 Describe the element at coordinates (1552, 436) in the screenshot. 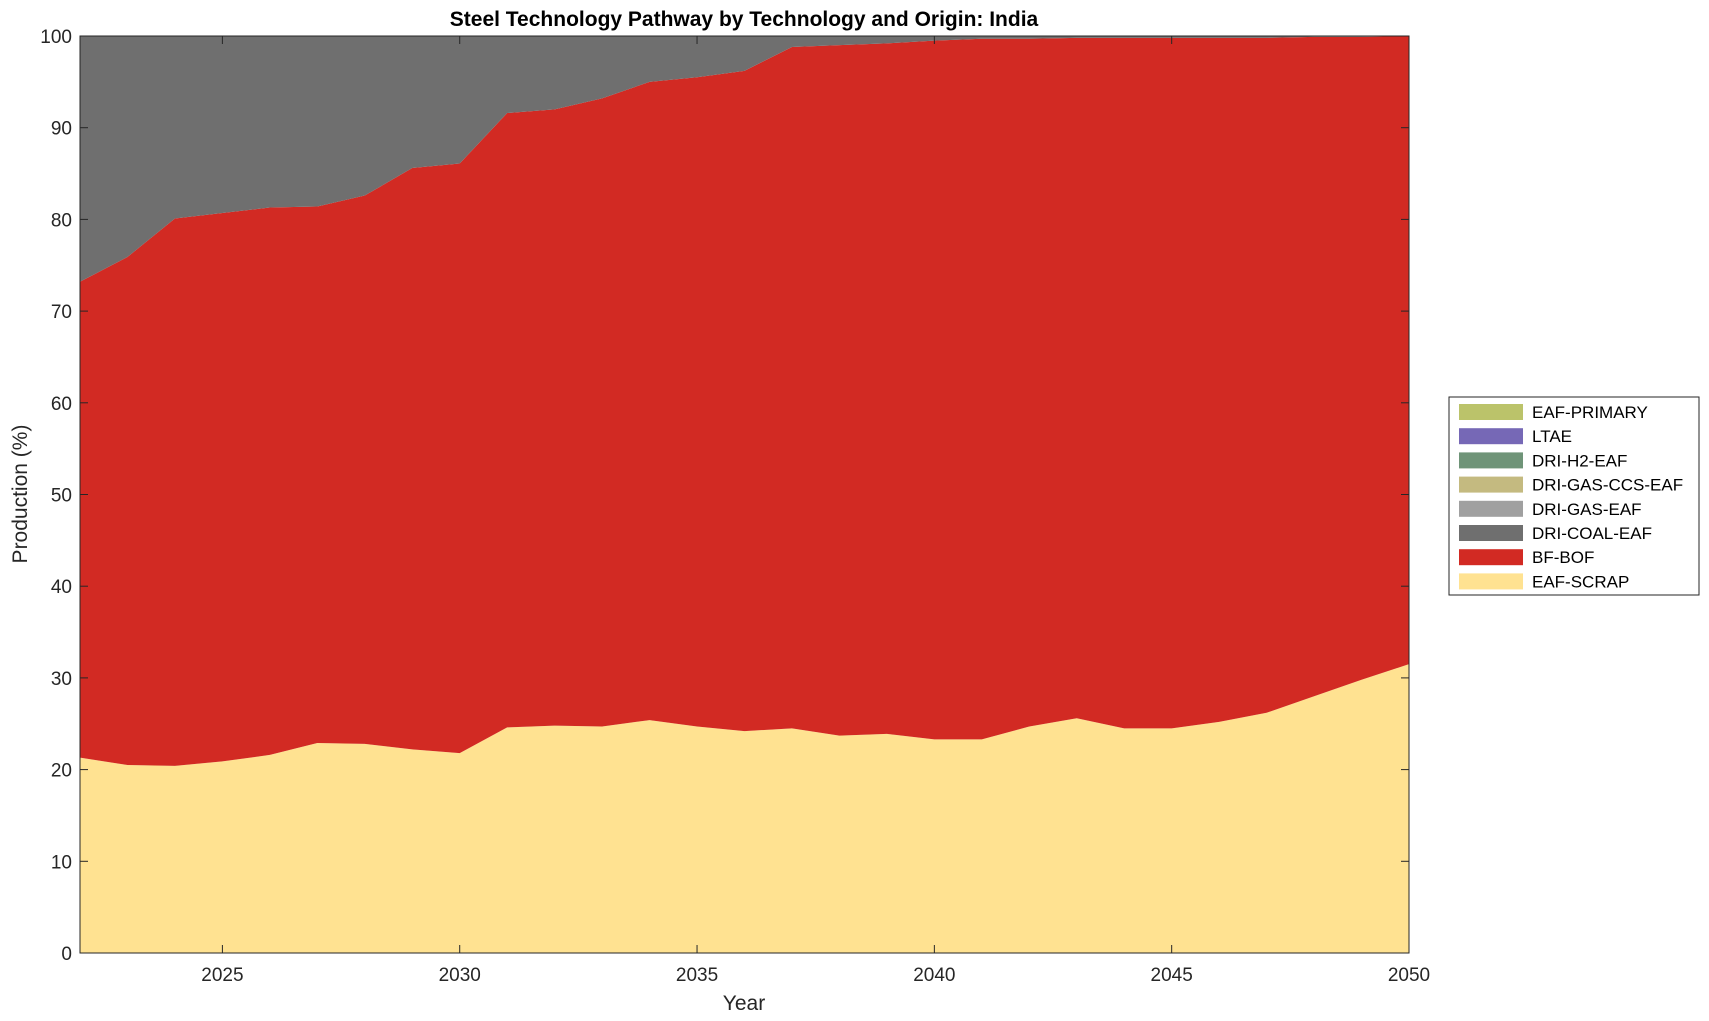

I see `legend-label-ltae: LTAE` at that location.